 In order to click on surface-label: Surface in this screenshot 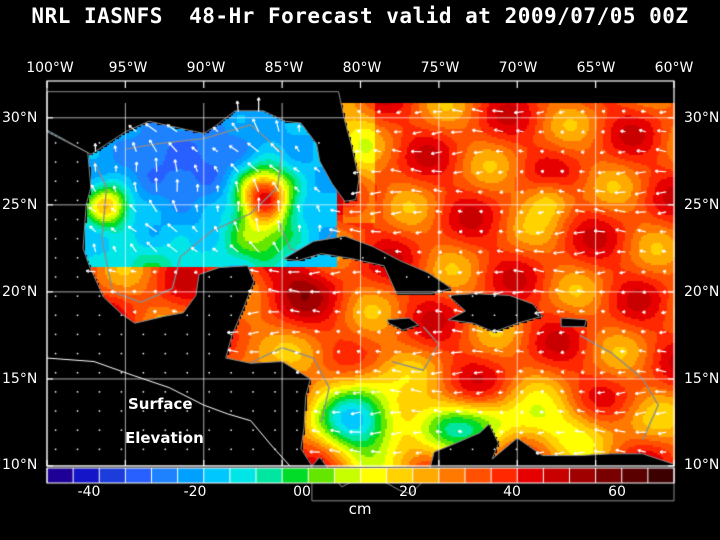, I will do `click(160, 404)`.